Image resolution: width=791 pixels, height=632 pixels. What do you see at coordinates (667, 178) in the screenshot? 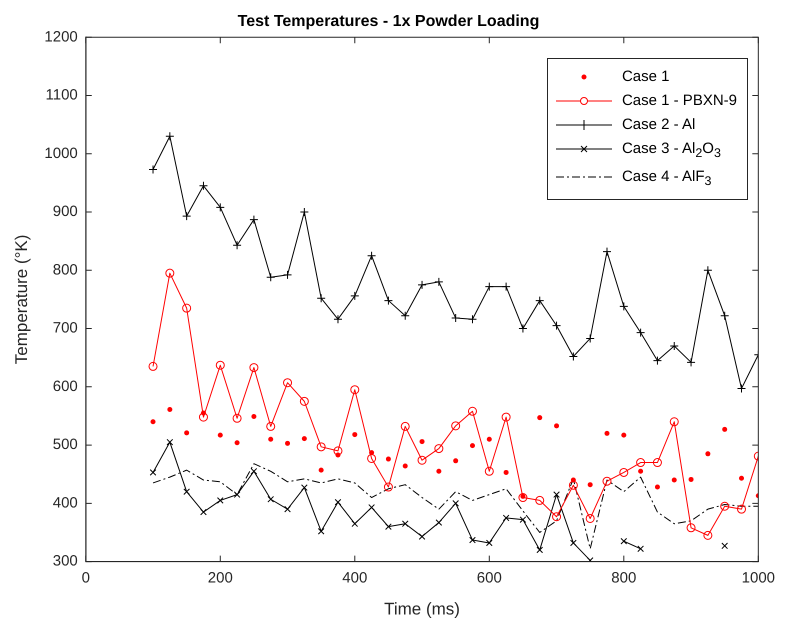
I see `legend-label: Case 4 - AlF$_{3}$` at bounding box center [667, 178].